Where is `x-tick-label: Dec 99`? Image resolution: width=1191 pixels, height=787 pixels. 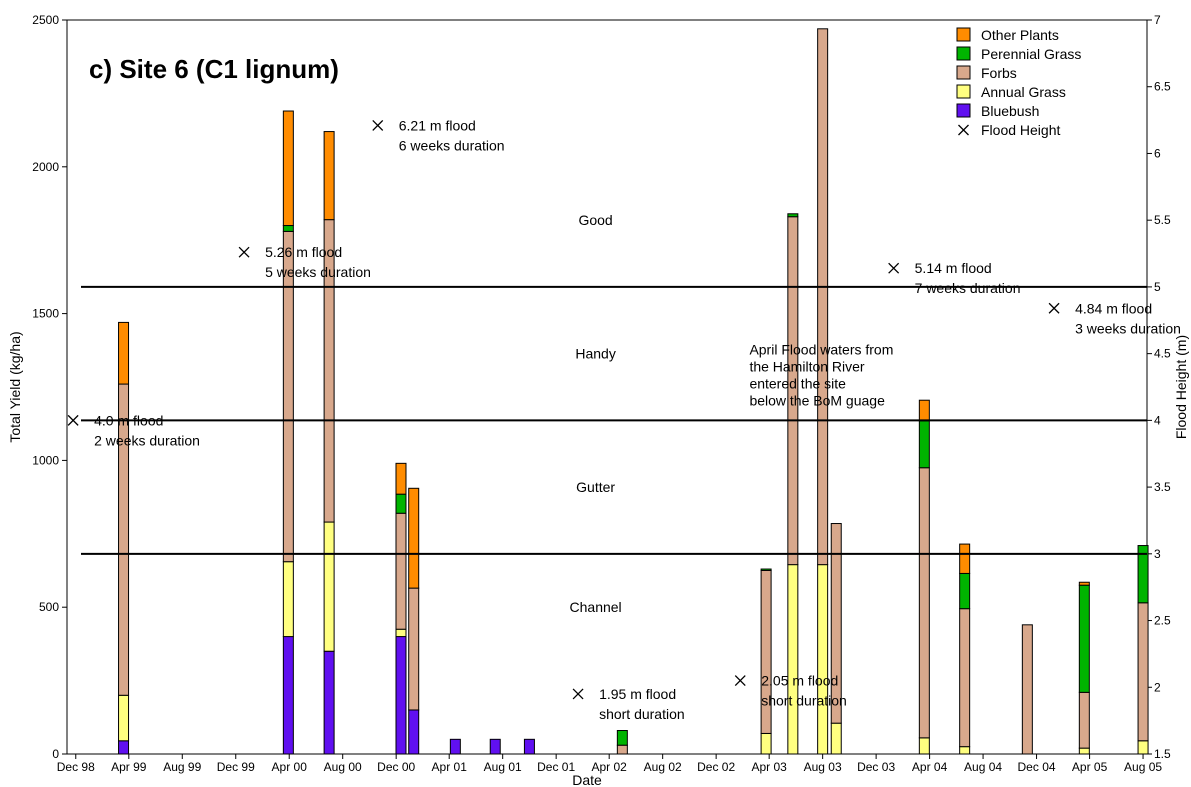 x-tick-label: Dec 99 is located at coordinates (236, 767).